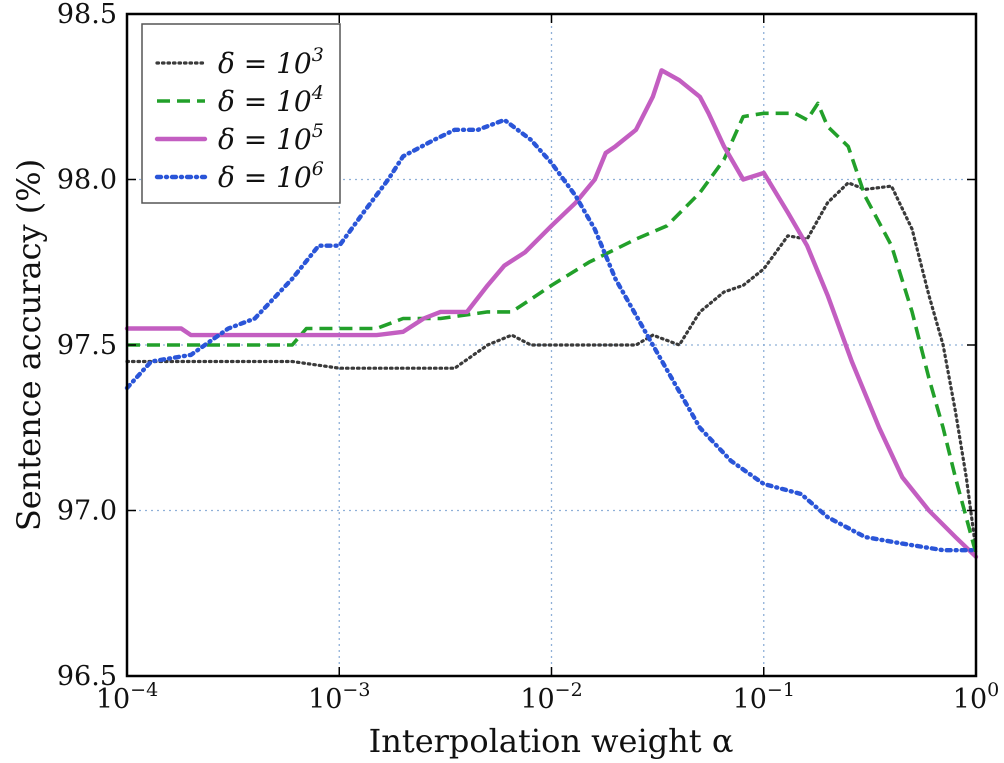  I want to click on legend-label-4: δ = 106, so click(271, 176).